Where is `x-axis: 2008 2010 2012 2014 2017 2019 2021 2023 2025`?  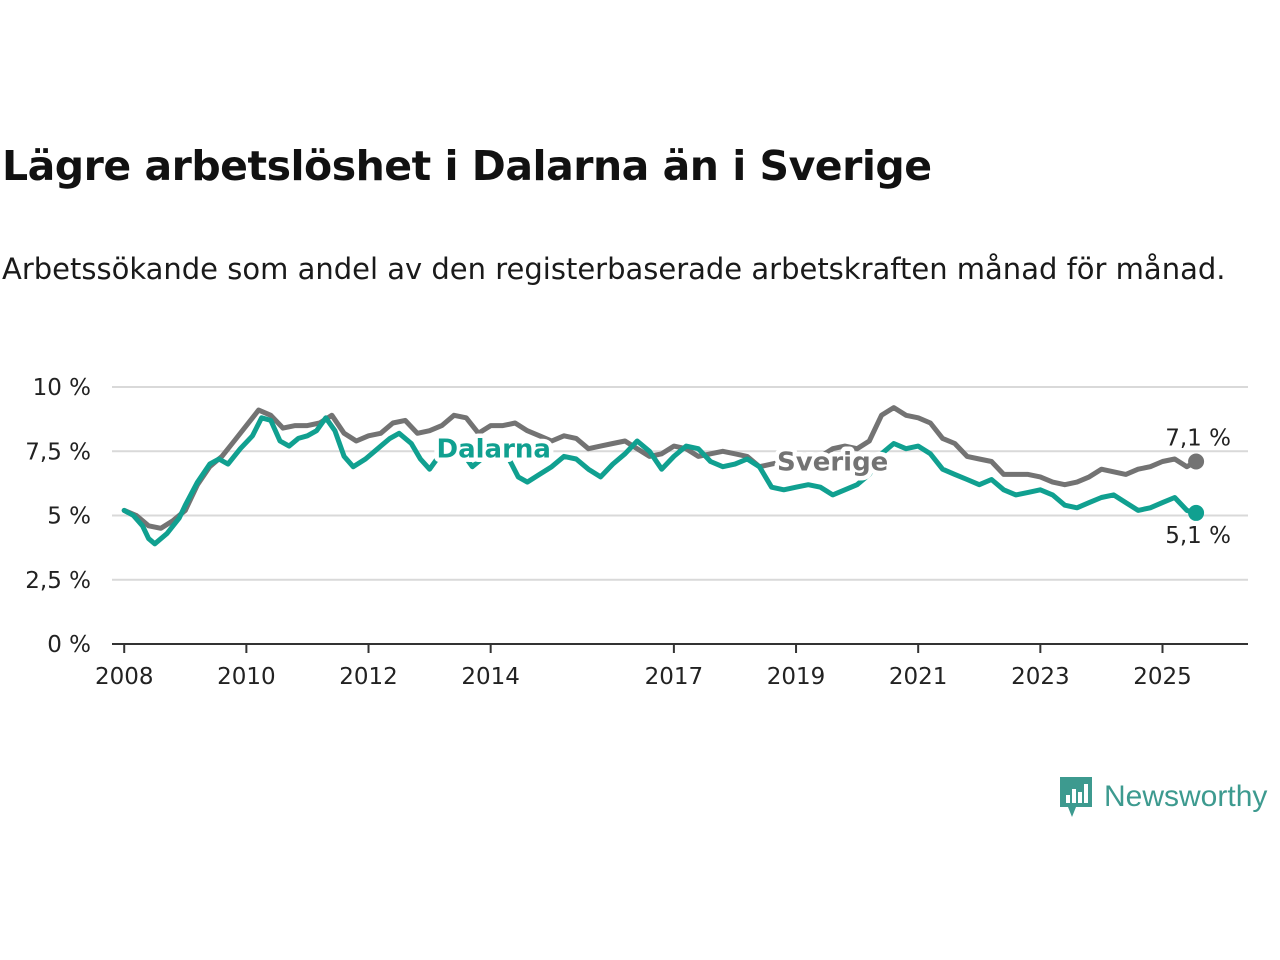
x-axis: 2008 2010 2012 2014 2017 2019 2021 2023 2025 is located at coordinates (671, 666).